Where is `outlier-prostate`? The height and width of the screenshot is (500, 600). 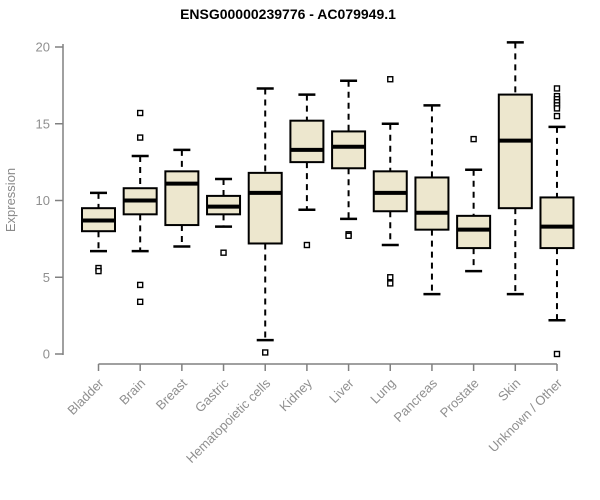 outlier-prostate is located at coordinates (473, 139).